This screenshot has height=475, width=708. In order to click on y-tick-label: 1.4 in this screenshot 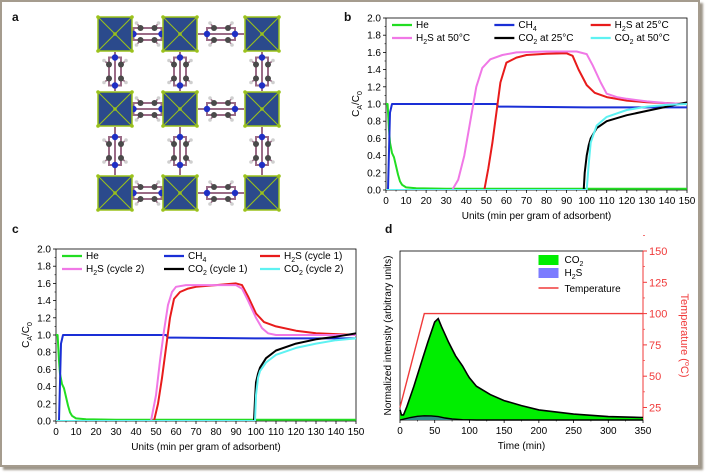, I will do `click(44, 301)`.